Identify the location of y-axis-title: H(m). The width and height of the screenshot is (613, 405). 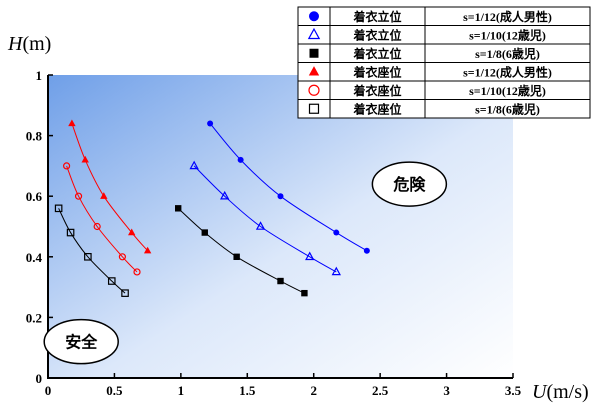
(29, 44).